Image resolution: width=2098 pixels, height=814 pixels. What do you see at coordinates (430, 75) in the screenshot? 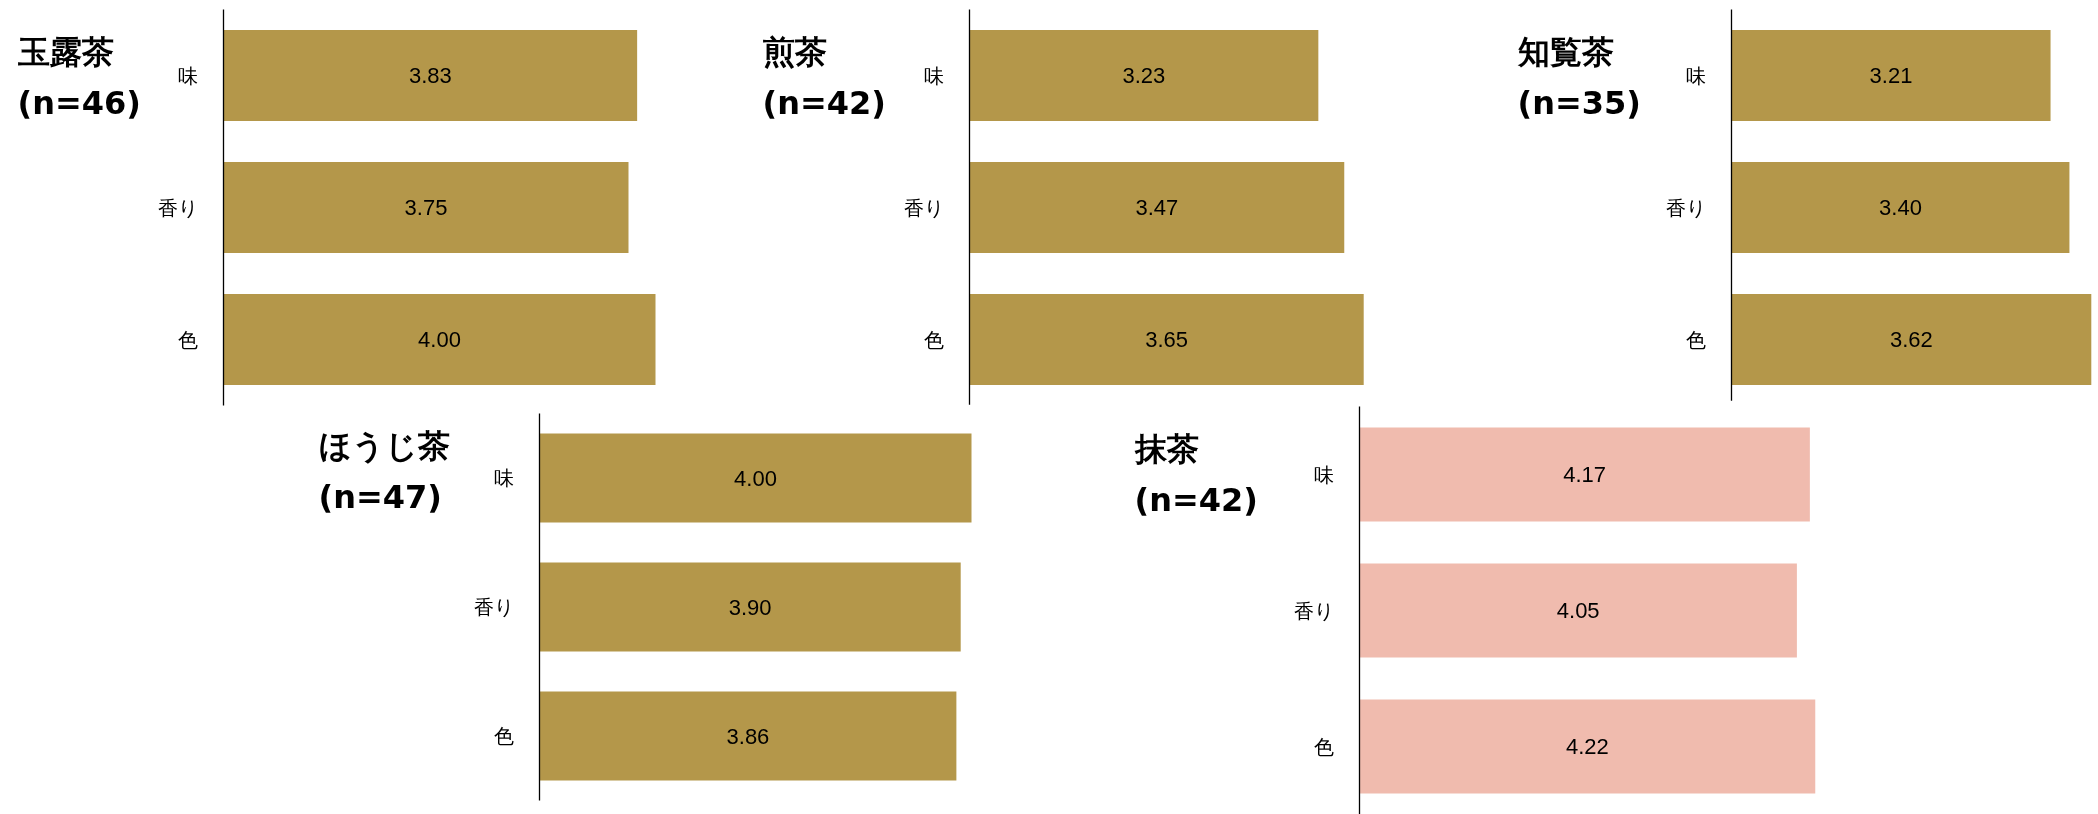
I see `data-label: 3.83` at bounding box center [430, 75].